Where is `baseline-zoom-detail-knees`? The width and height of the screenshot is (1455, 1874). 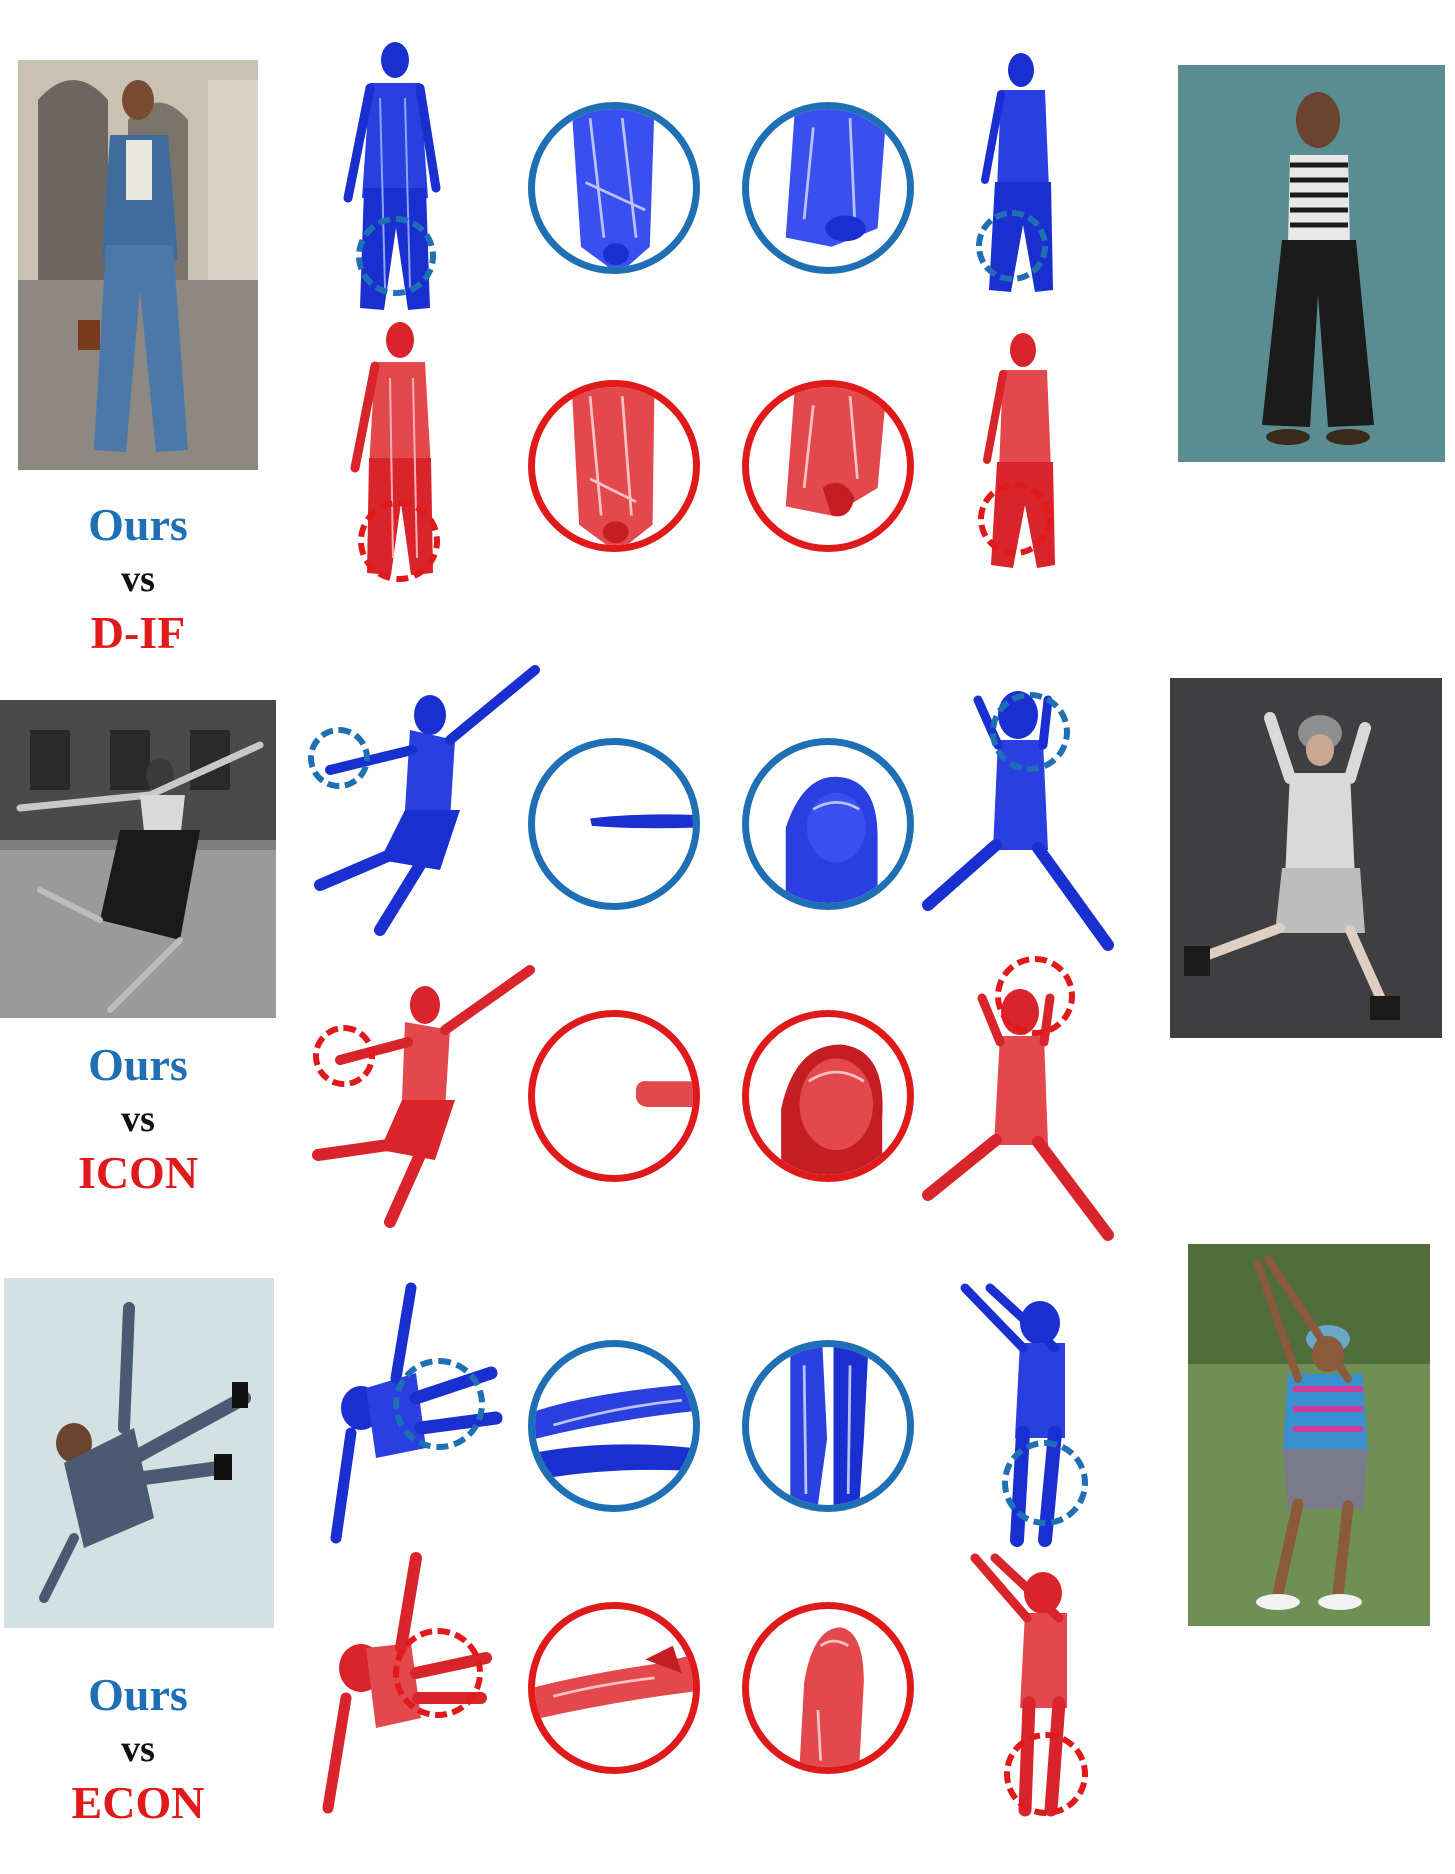 baseline-zoom-detail-knees is located at coordinates (828, 1688).